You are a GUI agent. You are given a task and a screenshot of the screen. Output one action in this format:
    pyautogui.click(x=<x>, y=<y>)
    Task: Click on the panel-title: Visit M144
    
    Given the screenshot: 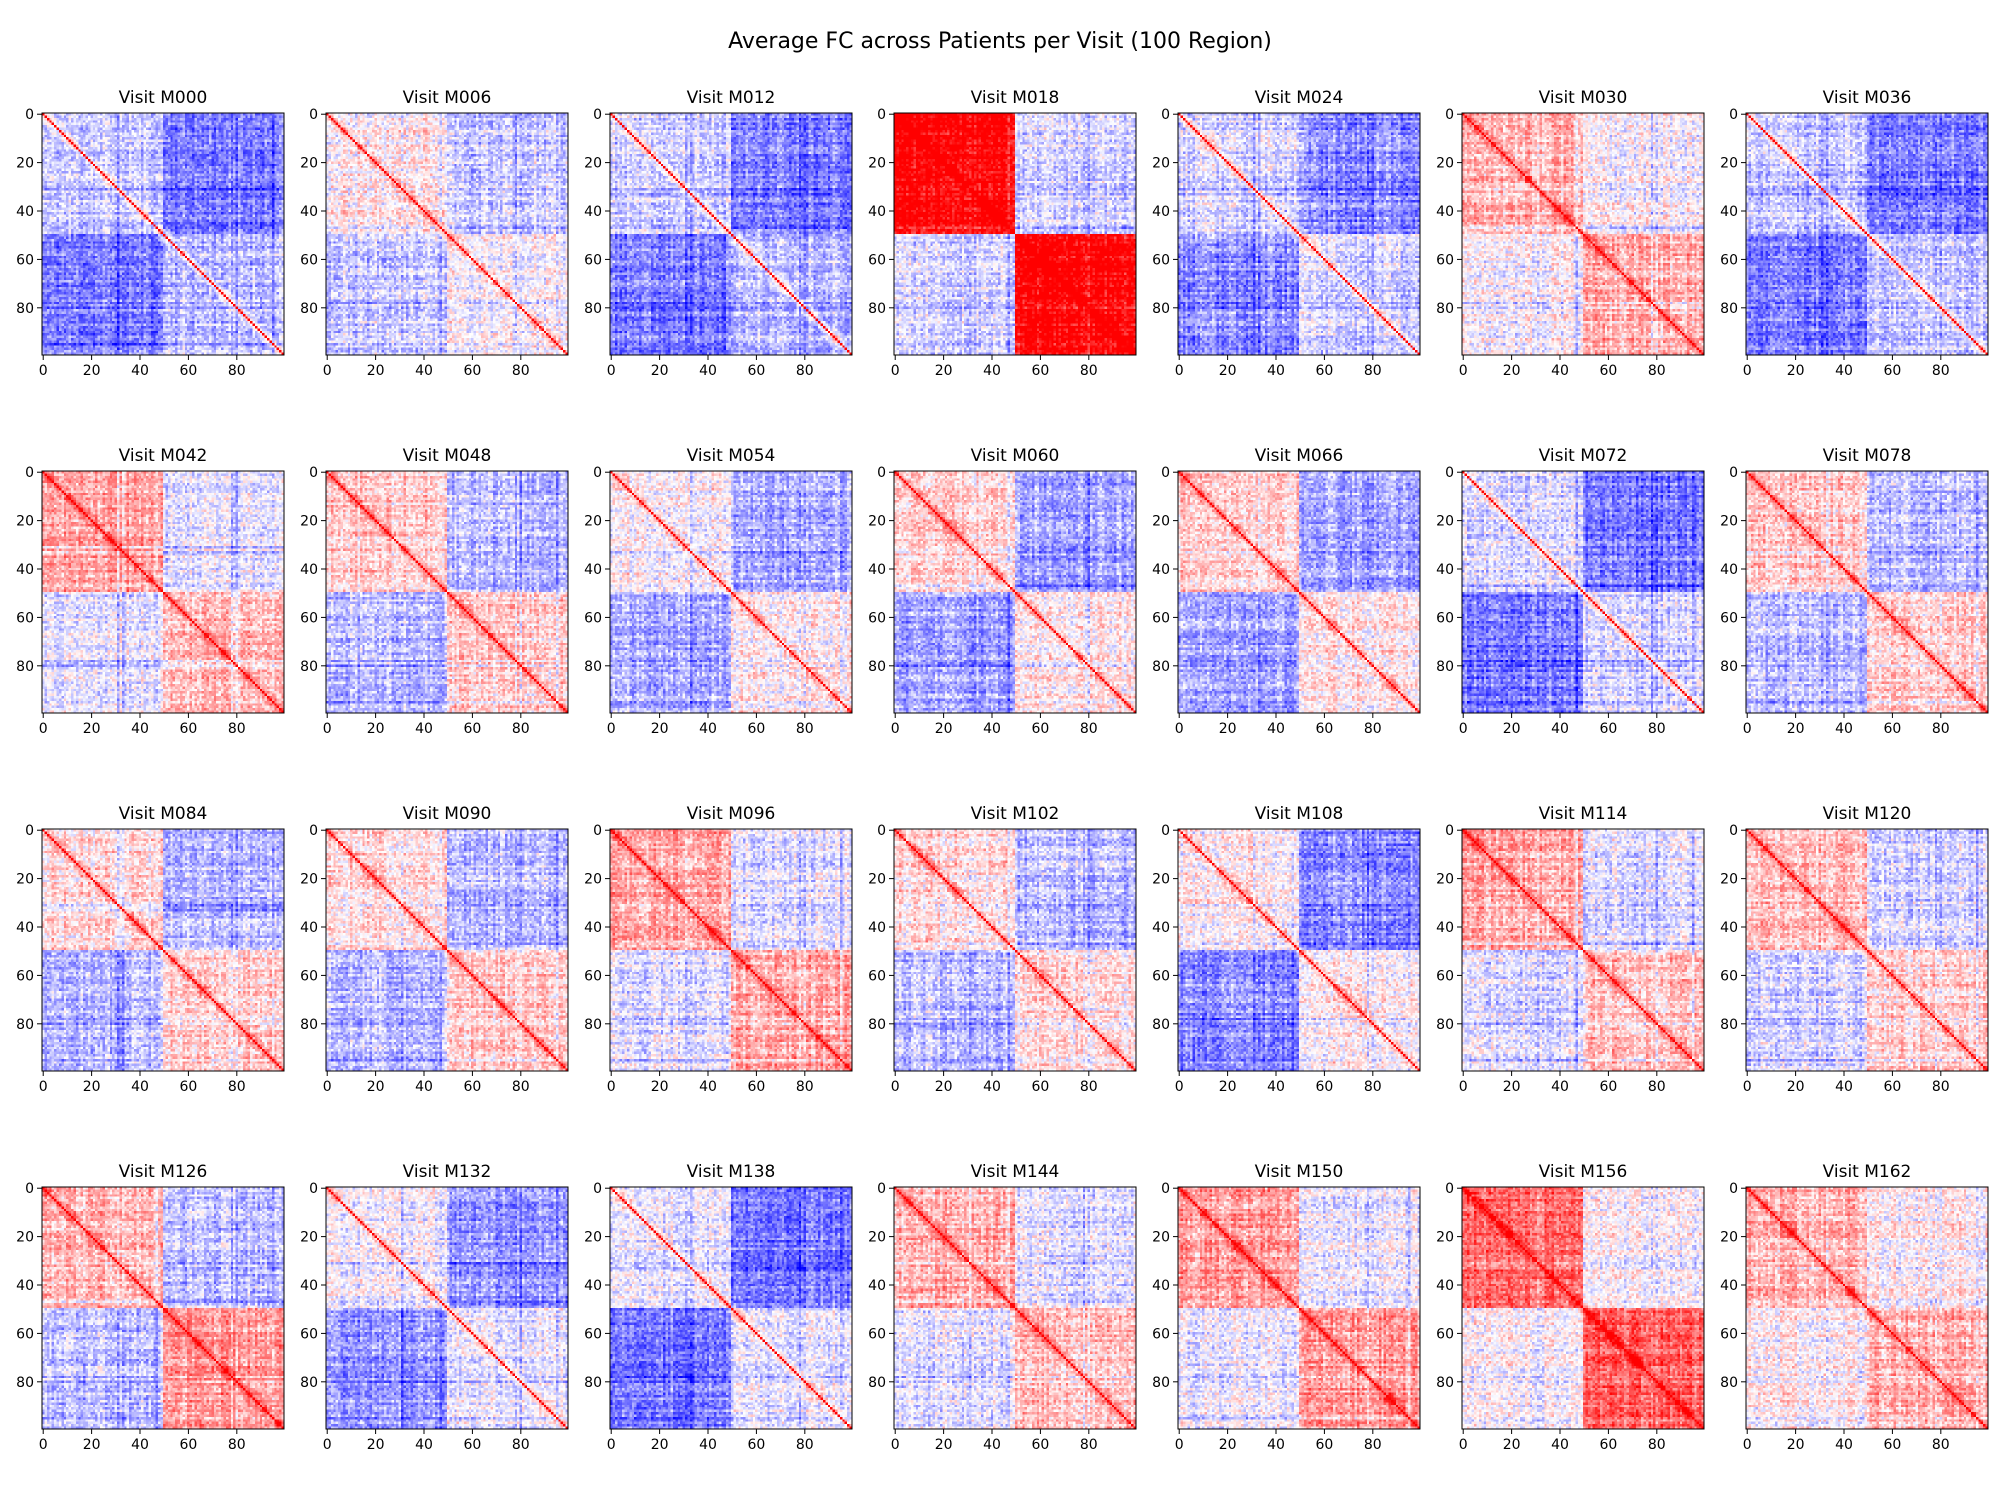 What is the action you would take?
    pyautogui.click(x=1015, y=1172)
    